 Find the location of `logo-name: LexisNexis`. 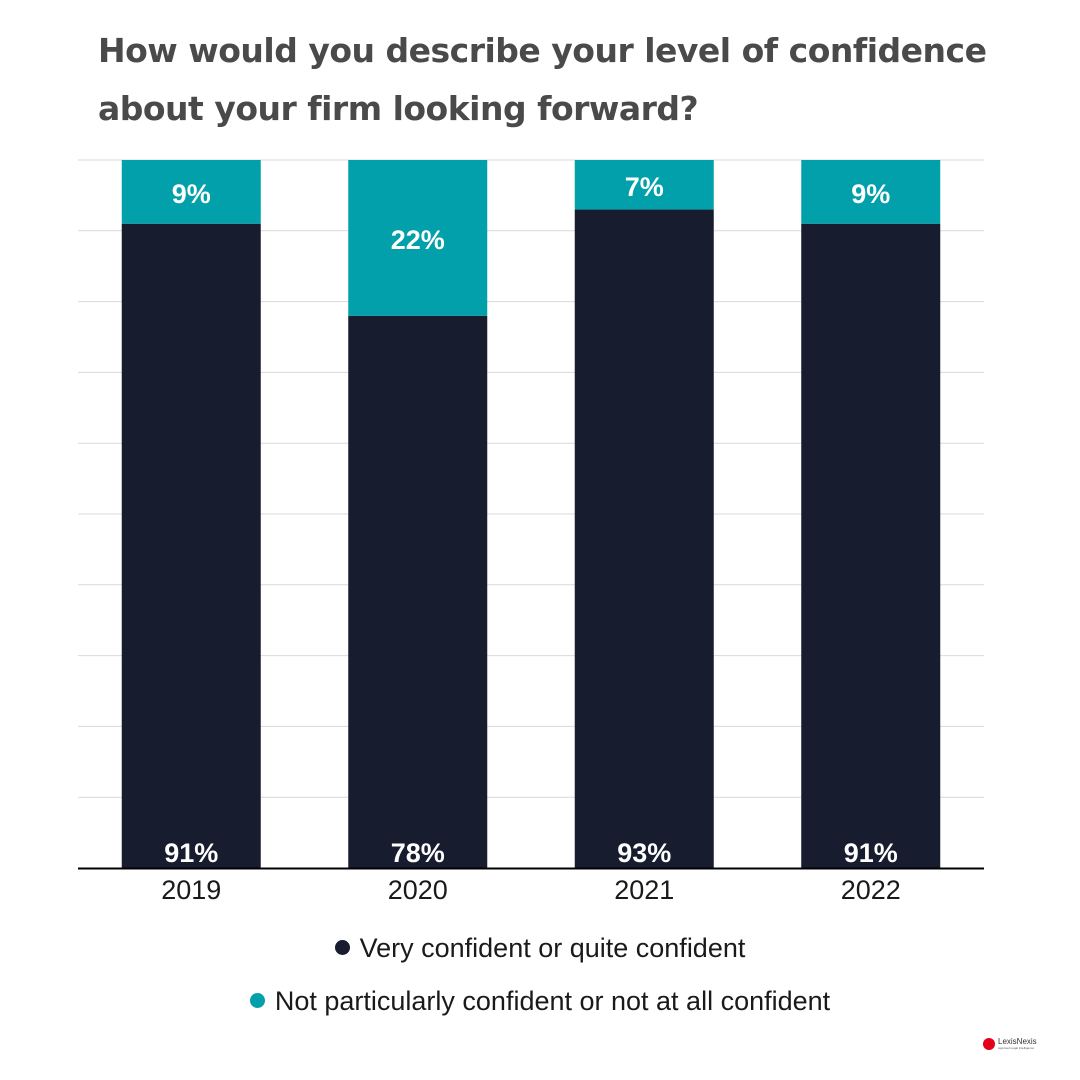

logo-name: LexisNexis is located at coordinates (1017, 1041).